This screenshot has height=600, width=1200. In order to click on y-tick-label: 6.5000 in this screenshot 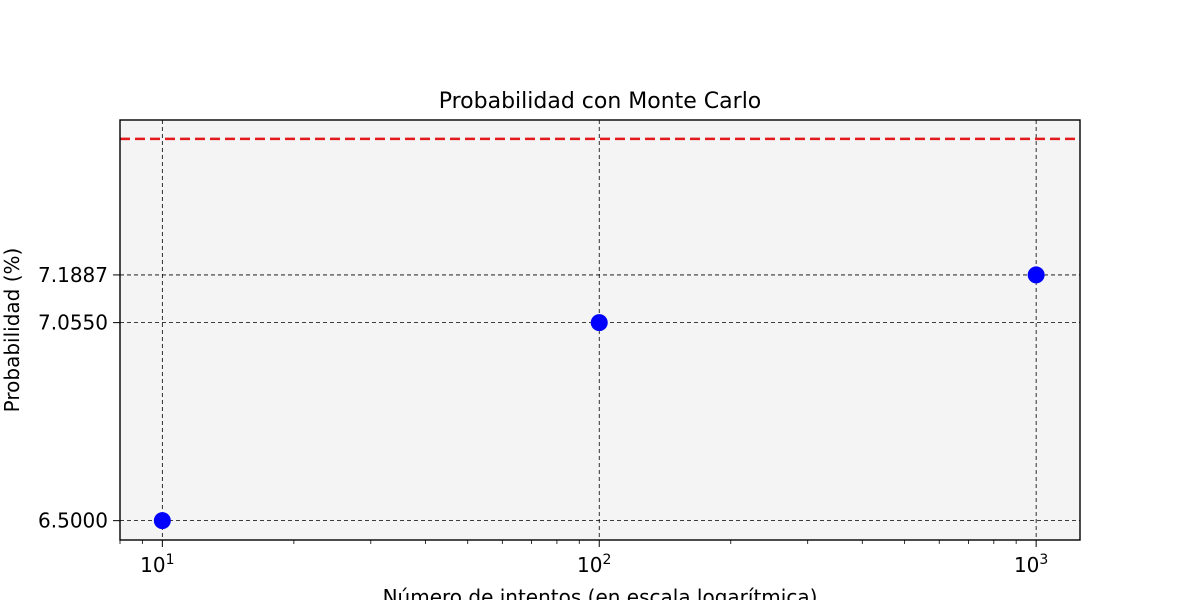, I will do `click(73, 521)`.